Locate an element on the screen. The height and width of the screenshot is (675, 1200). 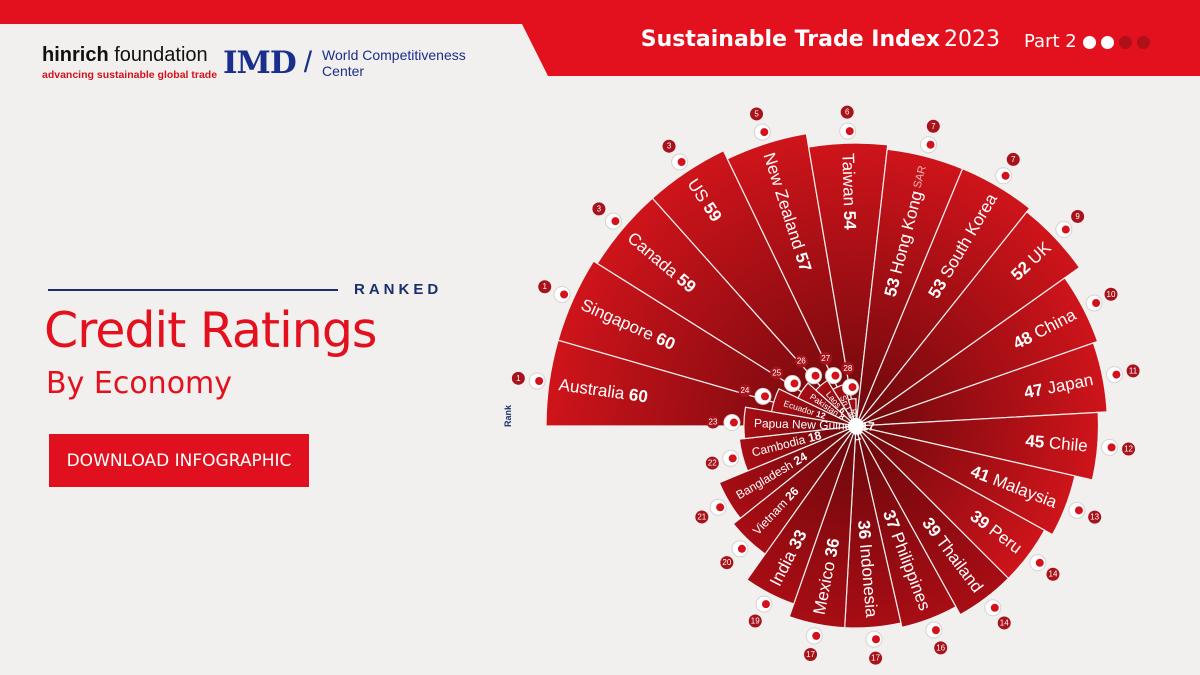
value-label: 6 is located at coordinates (842, 410).